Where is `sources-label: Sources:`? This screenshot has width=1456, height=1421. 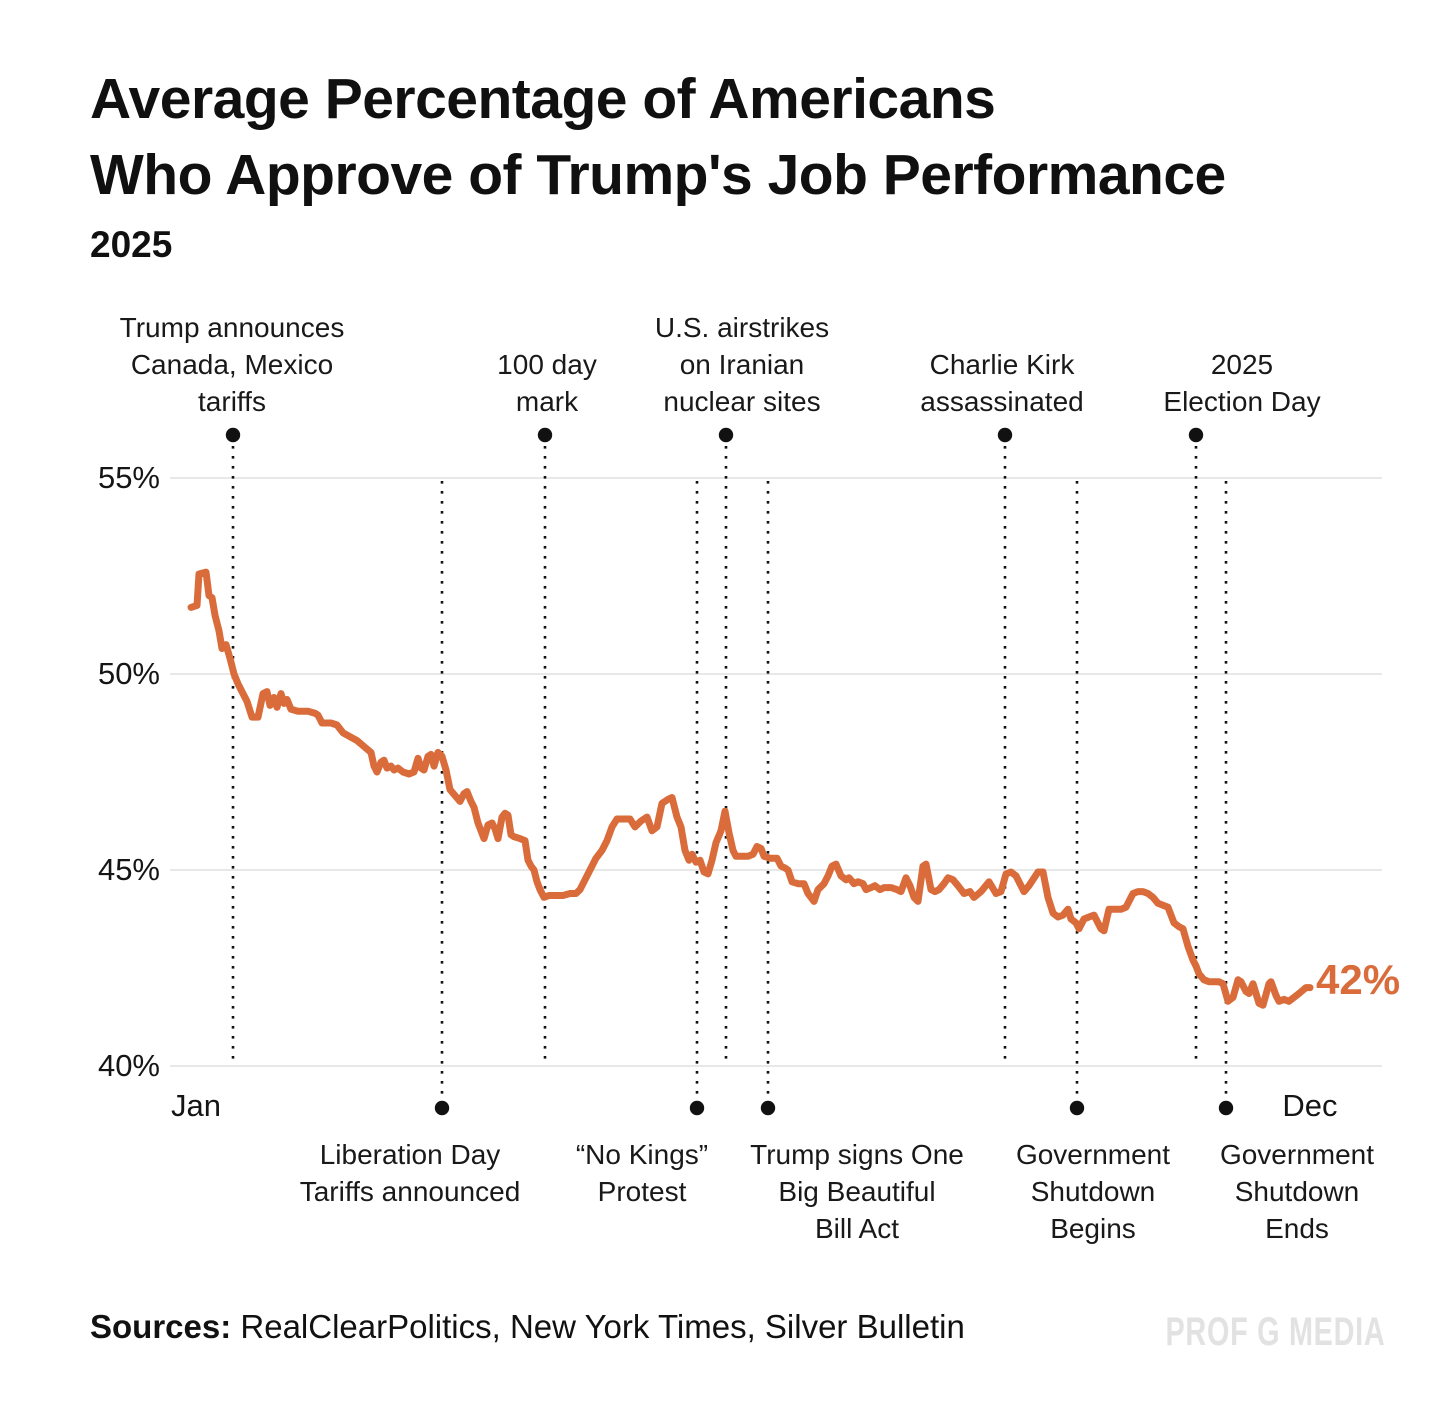
sources-label: Sources: is located at coordinates (161, 1326).